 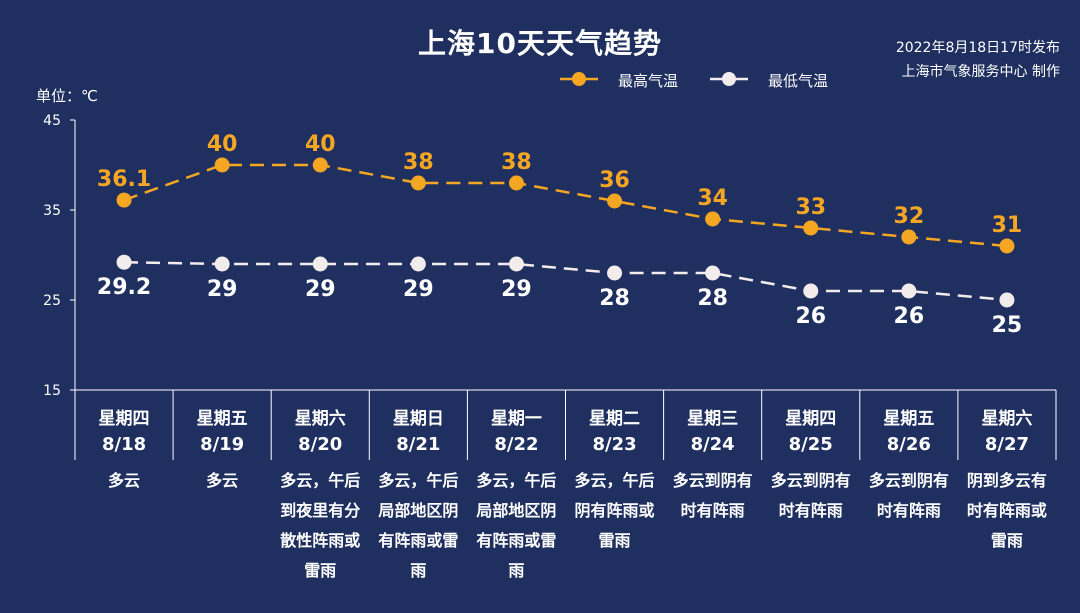 What do you see at coordinates (978, 60) in the screenshot?
I see `publish-info: 2022年8月18日17时发布 上海市气象服务中心 制作` at bounding box center [978, 60].